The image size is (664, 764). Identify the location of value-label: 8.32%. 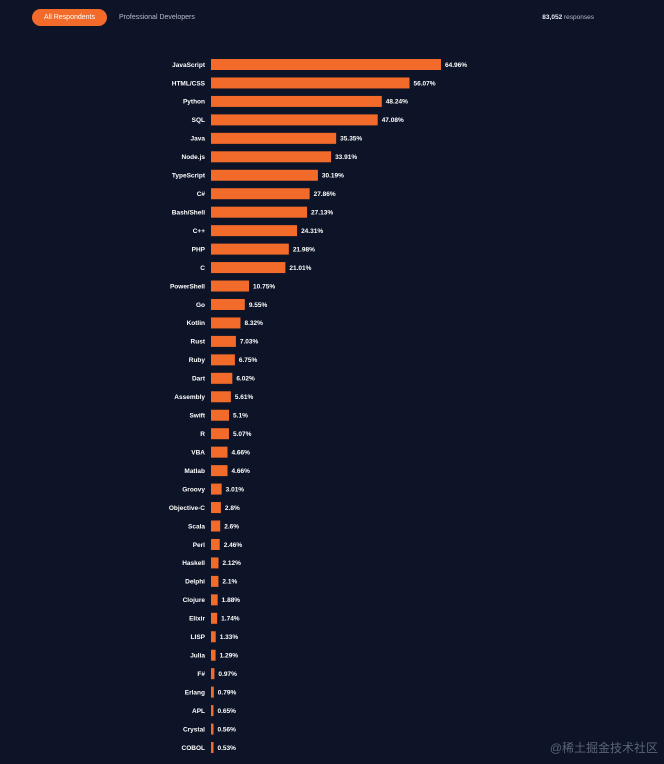
(253, 323).